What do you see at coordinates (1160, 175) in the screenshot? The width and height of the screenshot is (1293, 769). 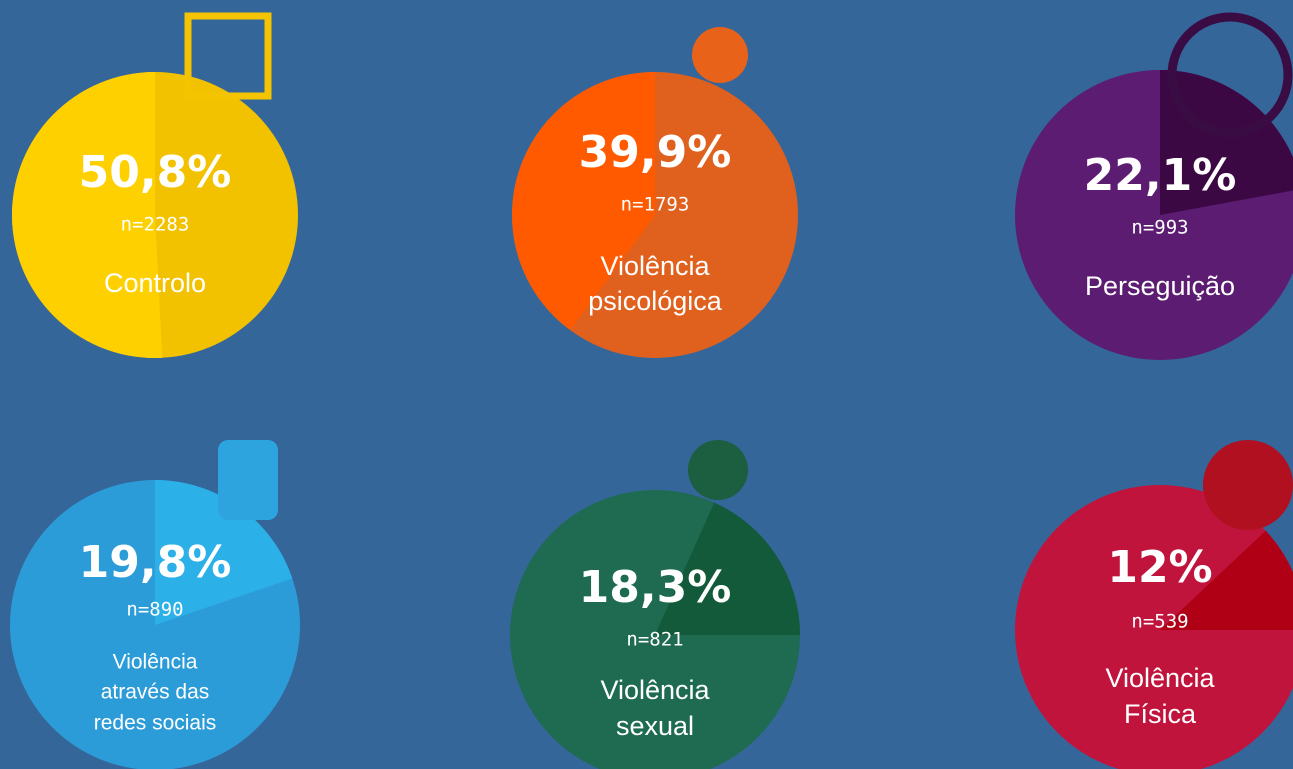 I see `percentage-label: 22,1%` at bounding box center [1160, 175].